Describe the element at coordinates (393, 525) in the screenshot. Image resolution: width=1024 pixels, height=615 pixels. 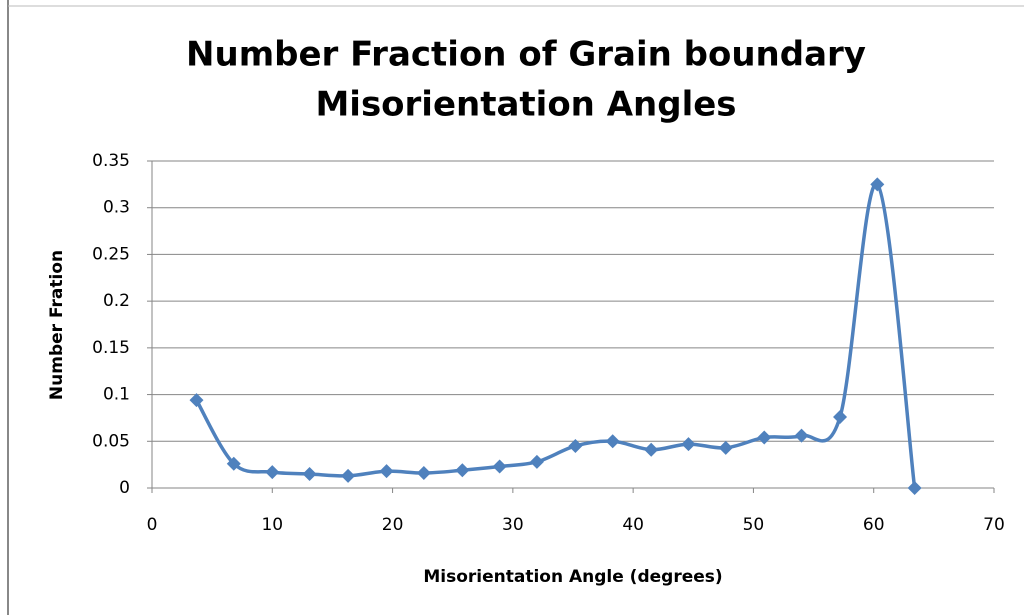
I see `x-tick-label: 20` at that location.